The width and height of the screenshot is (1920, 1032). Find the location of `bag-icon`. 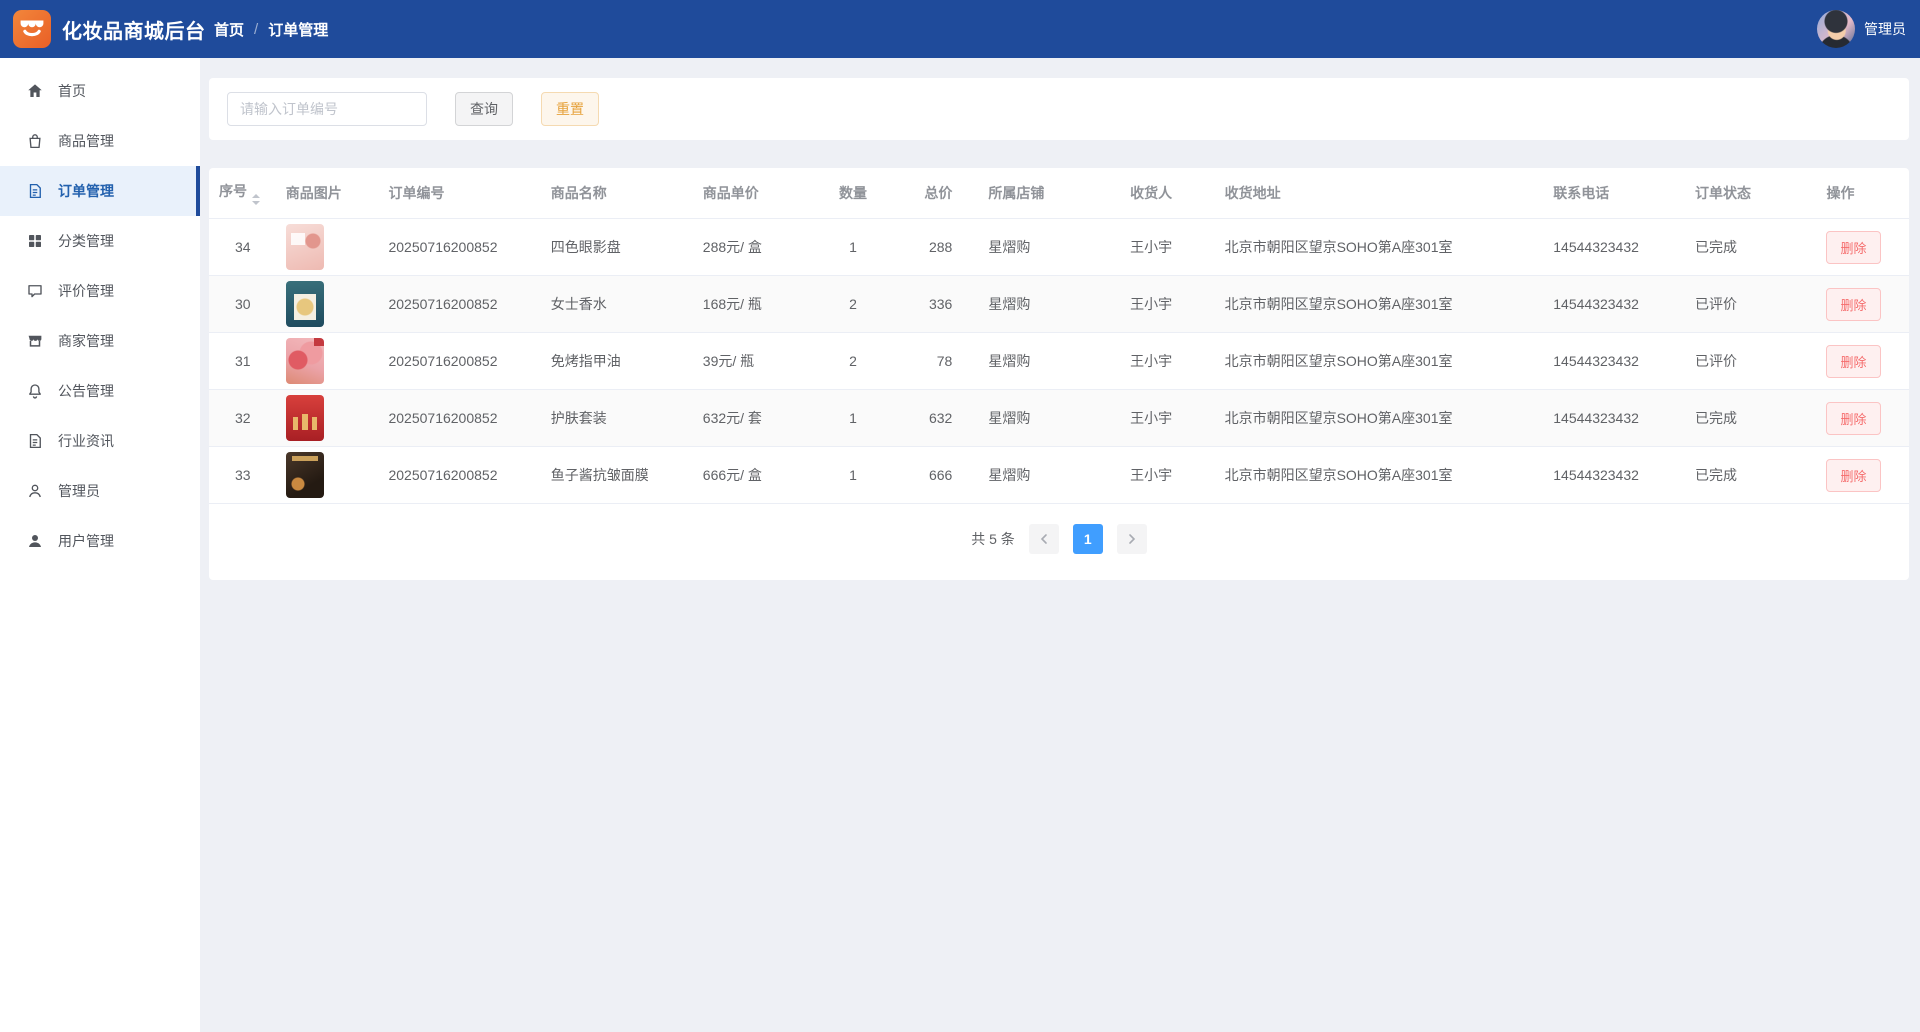

bag-icon is located at coordinates (35, 141).